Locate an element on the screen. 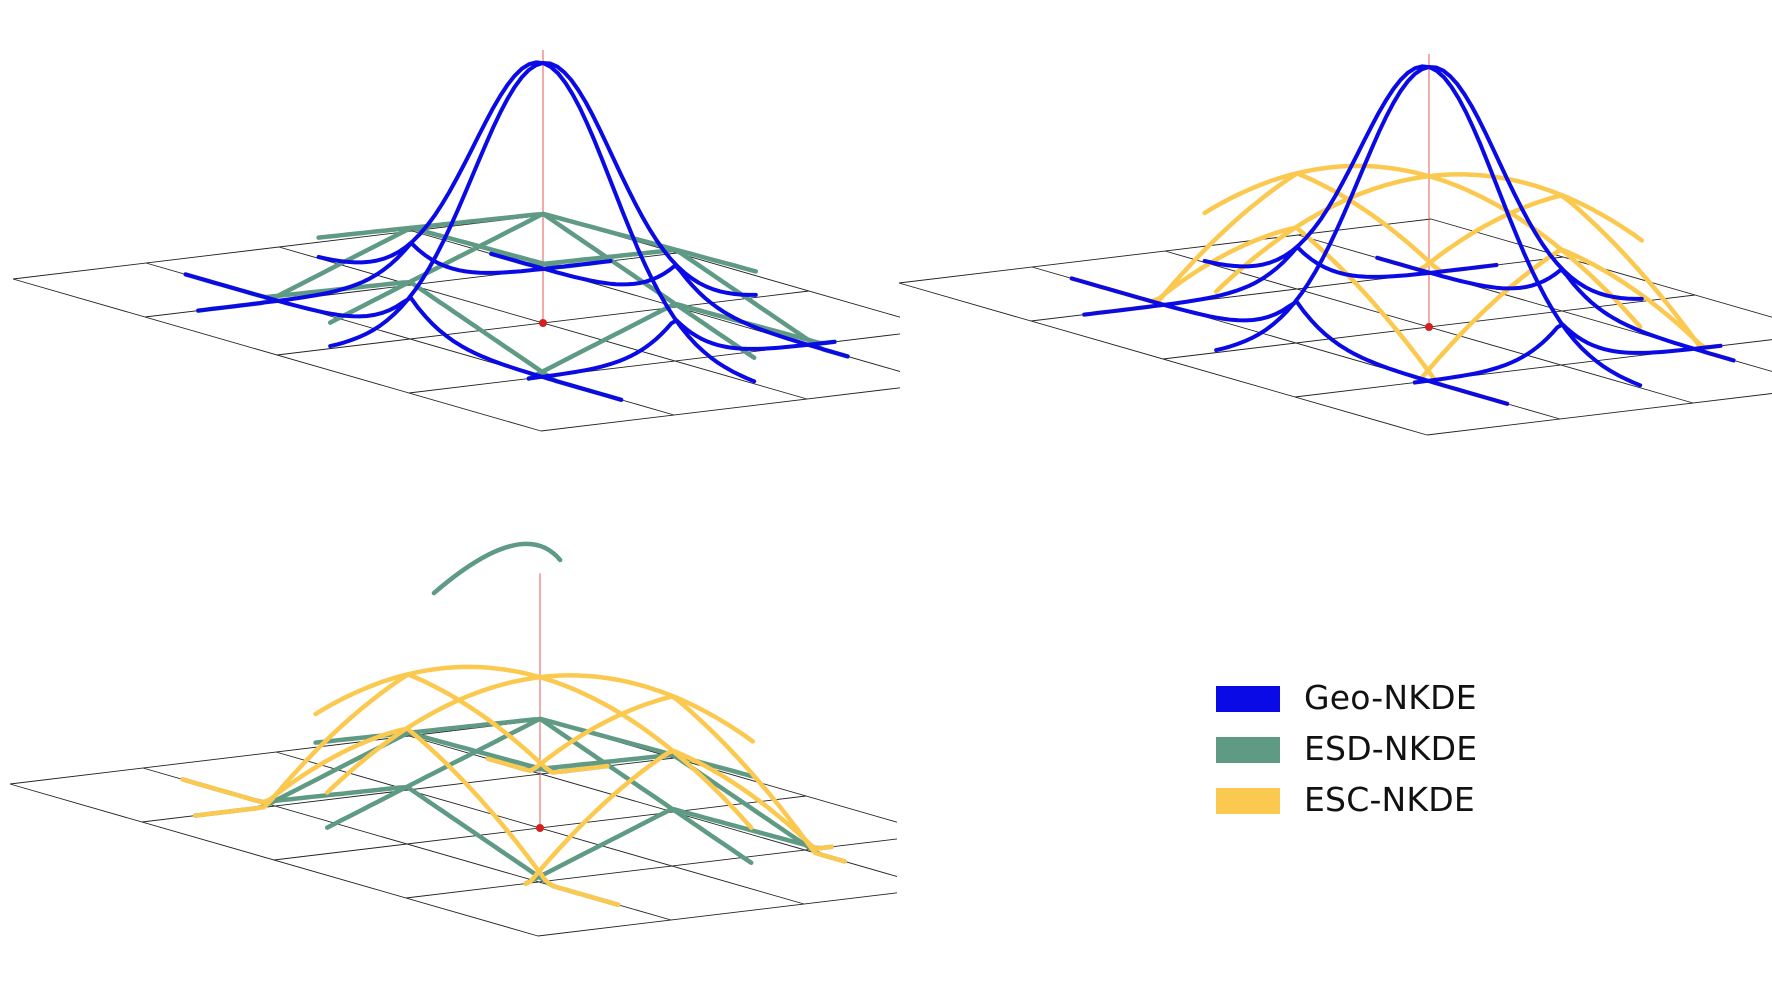 This screenshot has width=1772, height=1006. legend-item-geo: Geo-NKDE is located at coordinates (1376, 699).